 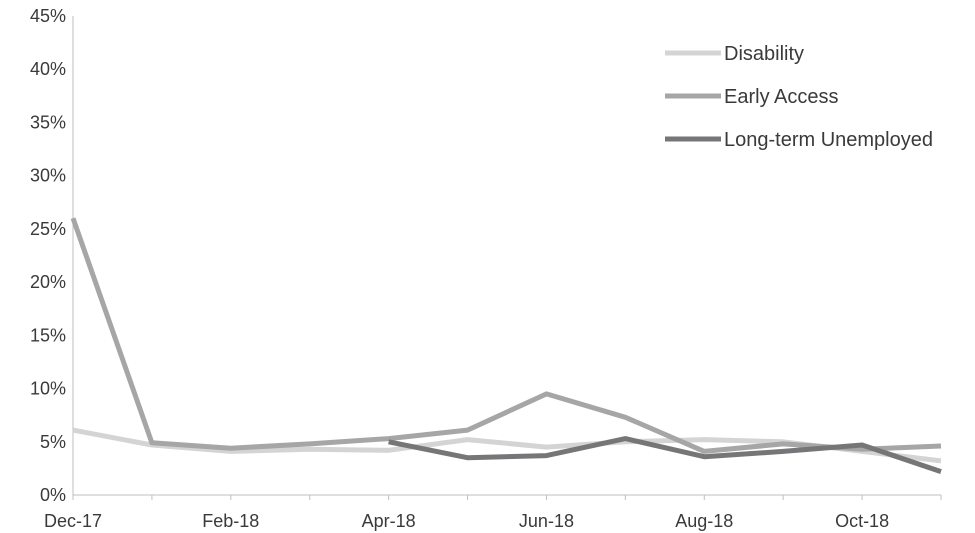 I want to click on legend-label: Early Access, so click(x=781, y=97).